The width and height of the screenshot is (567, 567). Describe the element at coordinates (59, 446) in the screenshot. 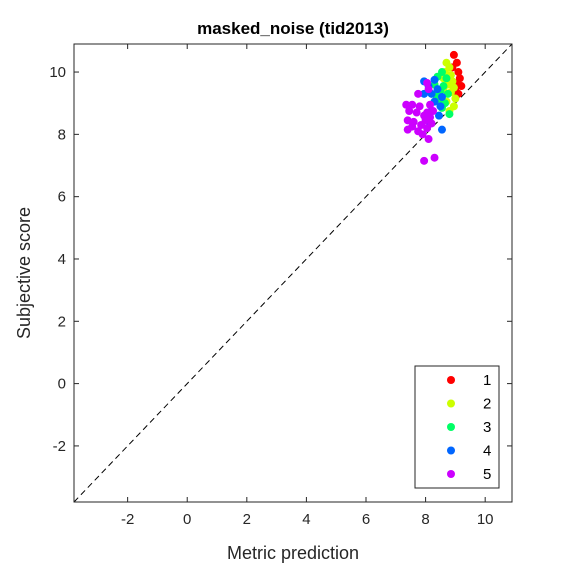

I see `y-tick-label: -2` at that location.